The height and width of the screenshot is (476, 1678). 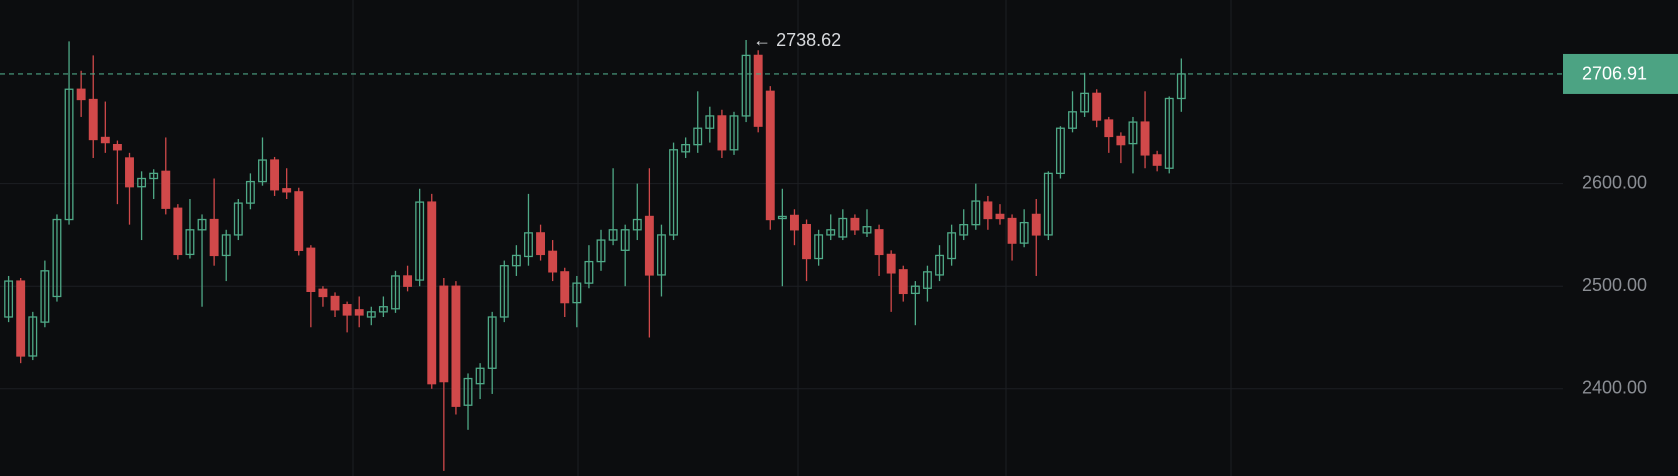 What do you see at coordinates (797, 40) in the screenshot?
I see `high-marker-label: ← 2738.62` at bounding box center [797, 40].